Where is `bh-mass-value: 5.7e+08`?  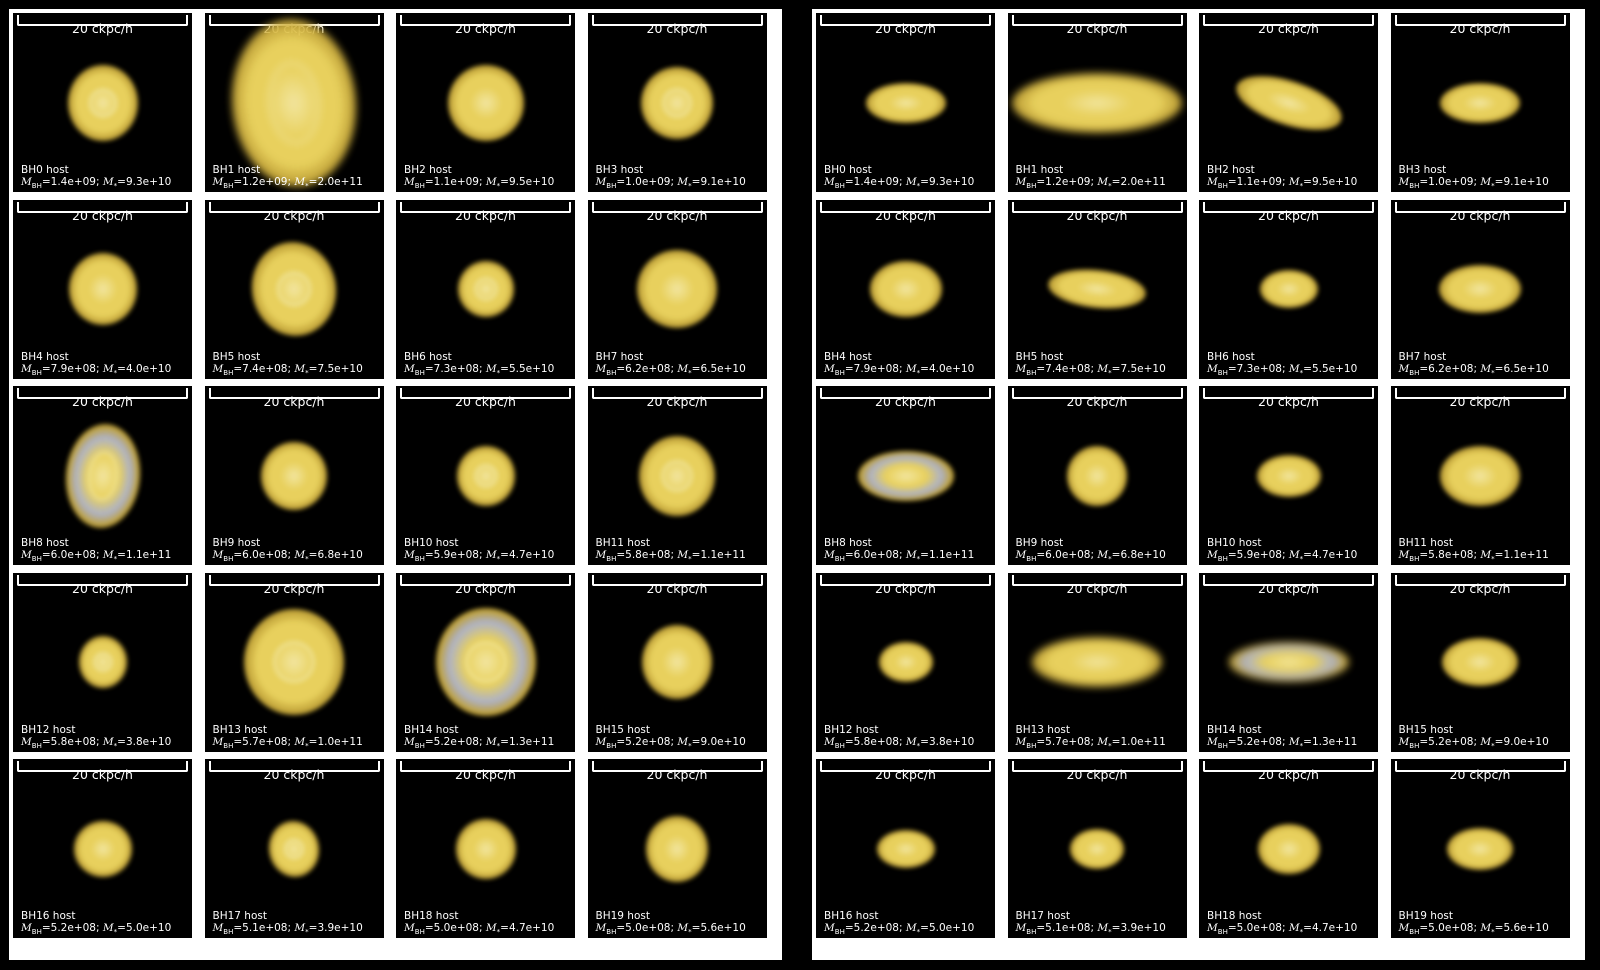
bh-mass-value: 5.7e+08 is located at coordinates (265, 741).